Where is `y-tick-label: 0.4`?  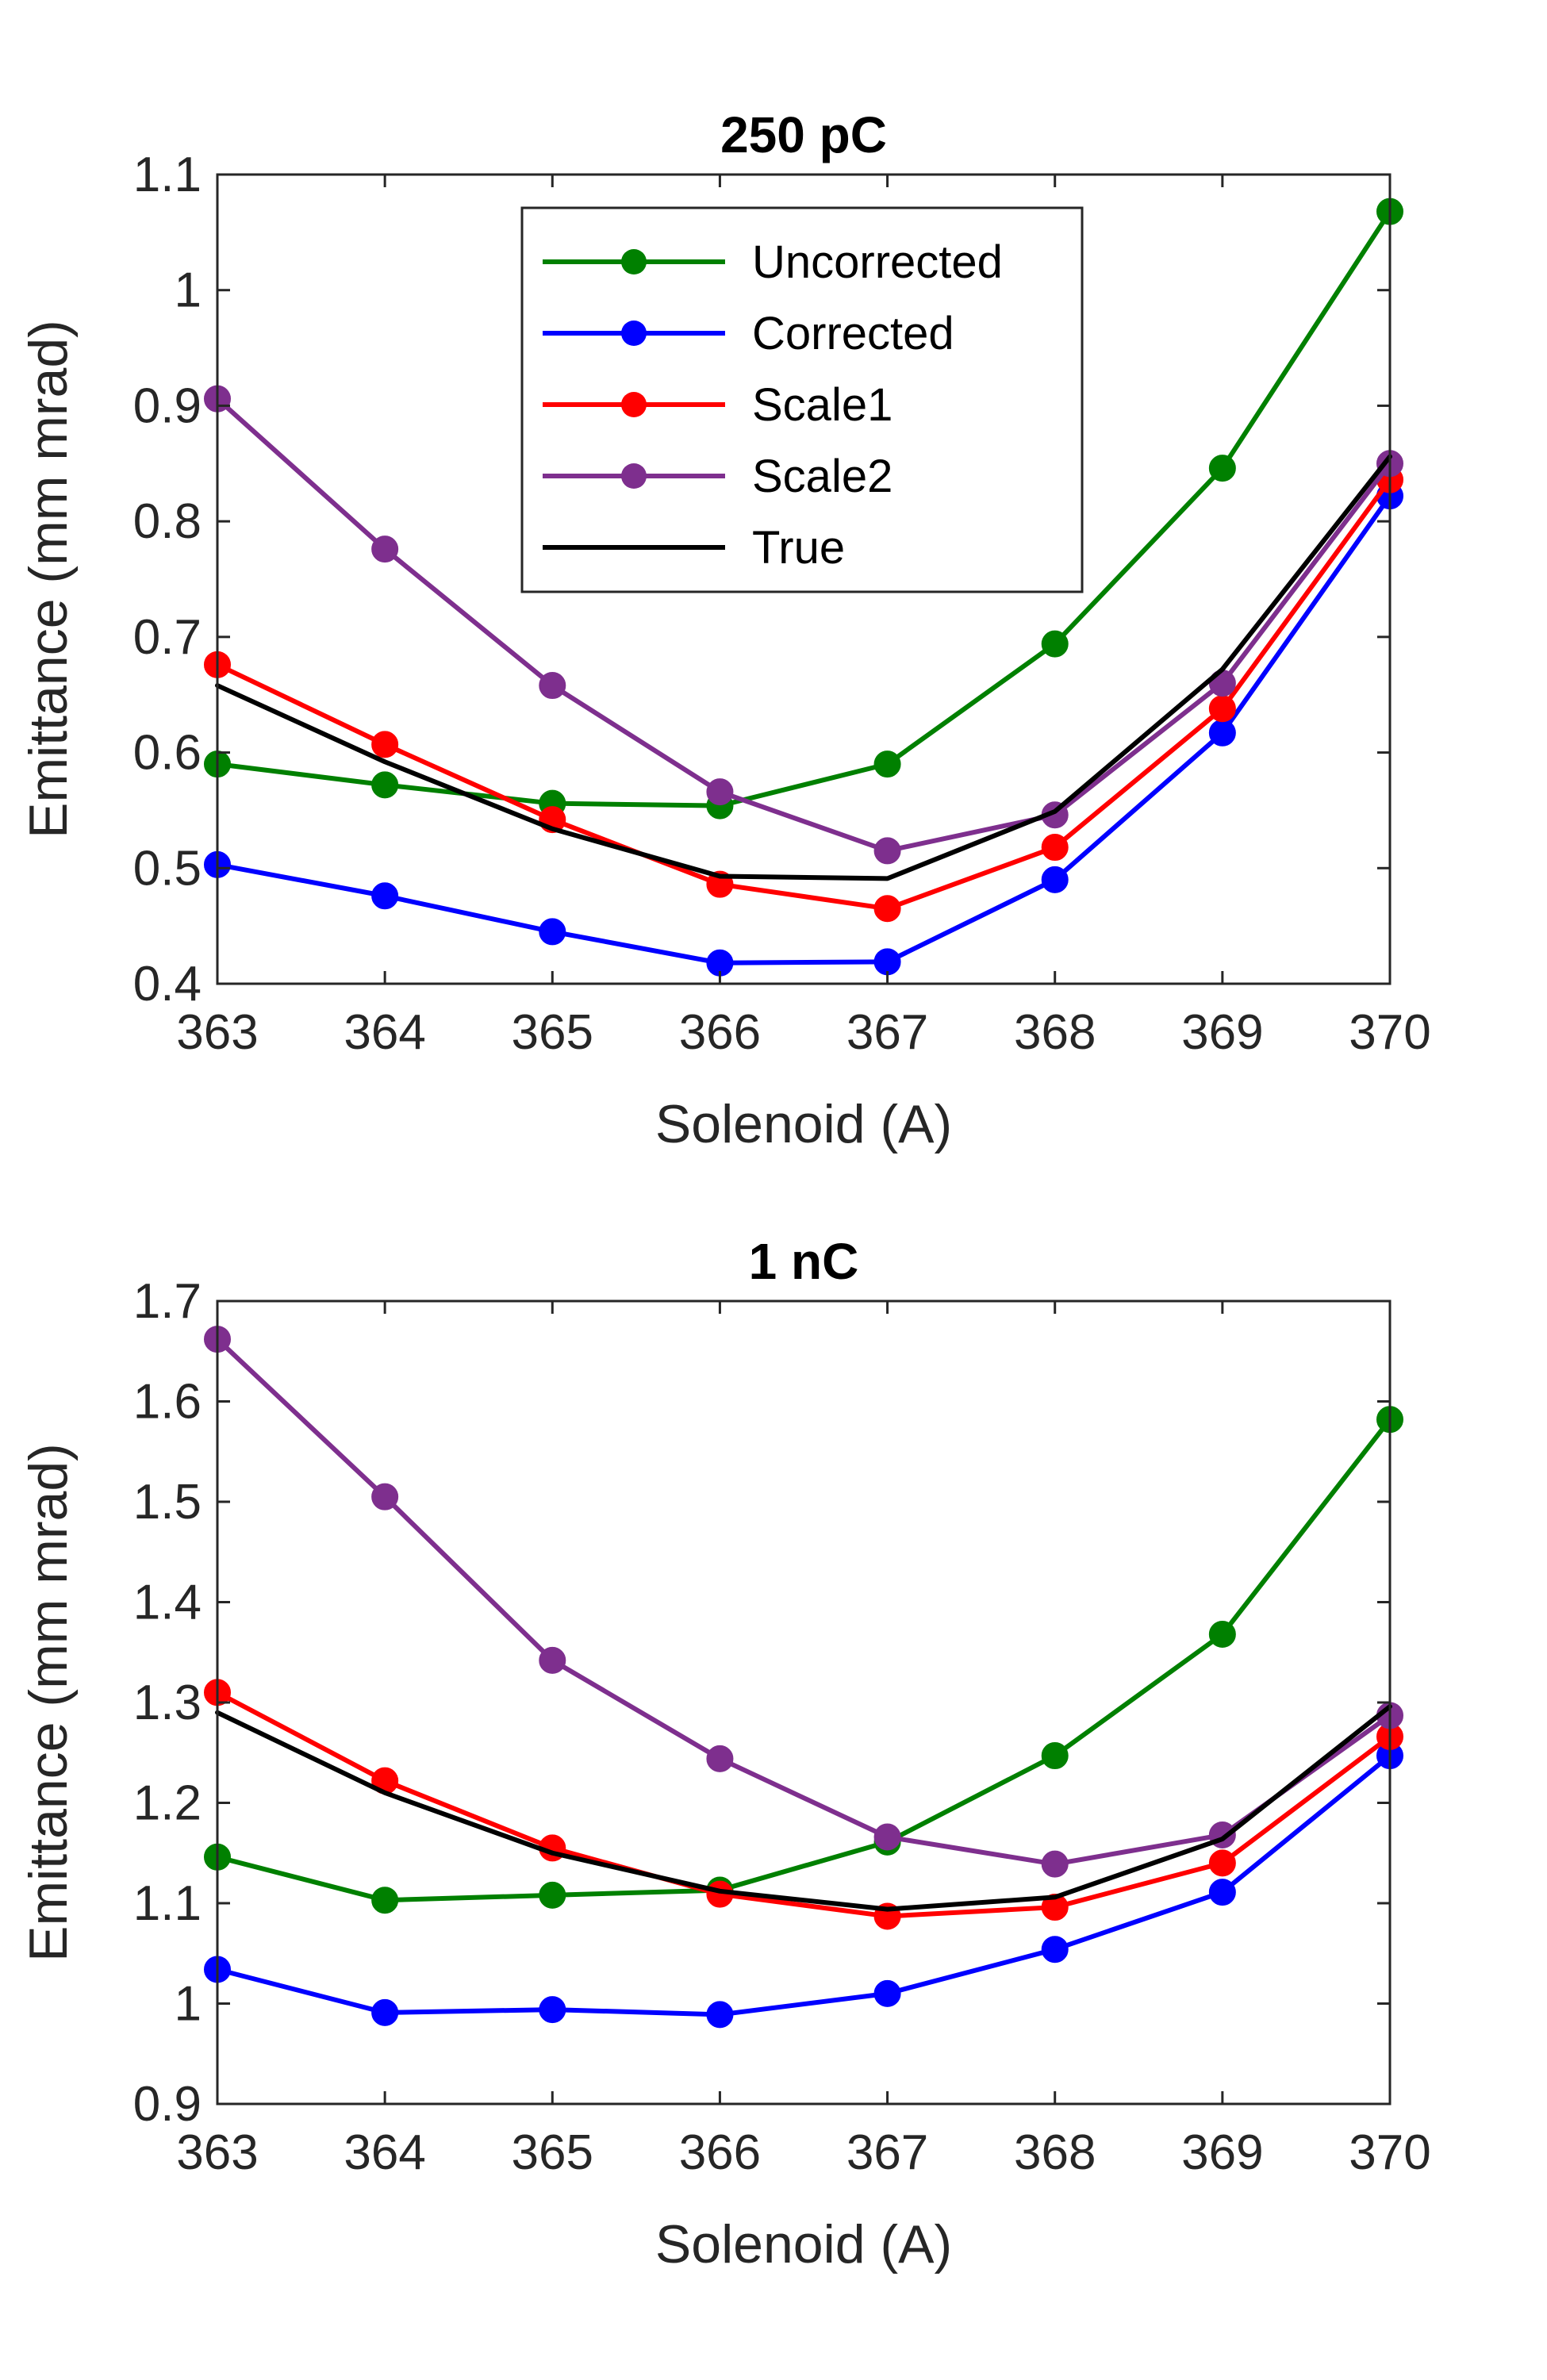
y-tick-label: 0.4 is located at coordinates (167, 984).